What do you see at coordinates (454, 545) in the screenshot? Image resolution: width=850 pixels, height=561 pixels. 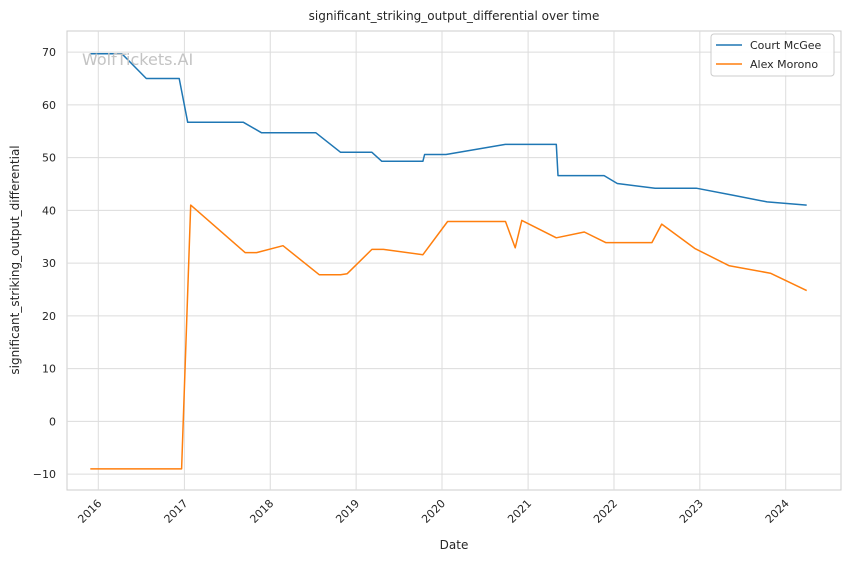 I see `x-axis-label: Date` at bounding box center [454, 545].